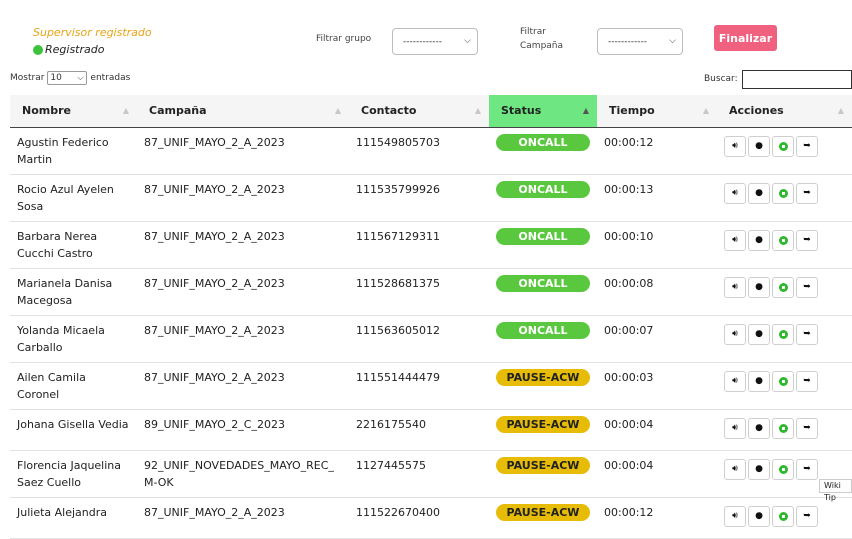 The height and width of the screenshot is (539, 852). I want to click on agent-name: Yolanda Micaela Carballo, so click(73, 339).